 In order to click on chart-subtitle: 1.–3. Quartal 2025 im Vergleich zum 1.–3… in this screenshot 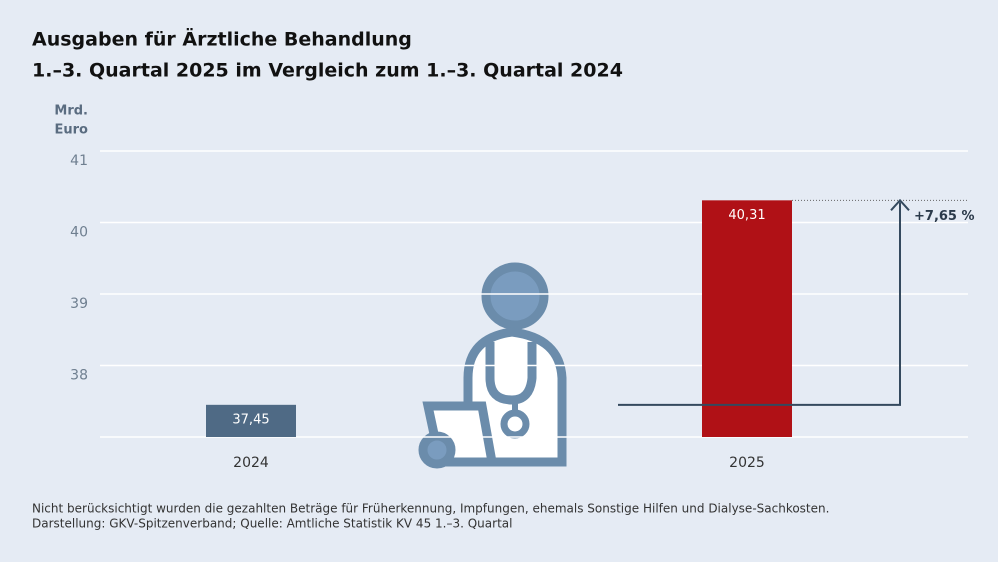, I will do `click(327, 71)`.